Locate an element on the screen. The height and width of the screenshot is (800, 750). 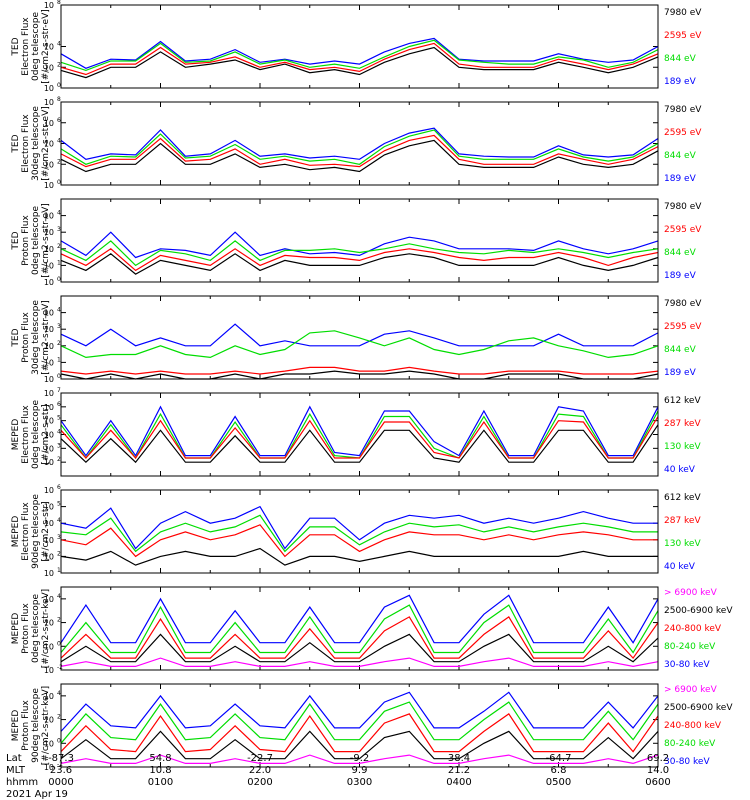
footer-lat-value: -87.3 is located at coordinates (61, 758).